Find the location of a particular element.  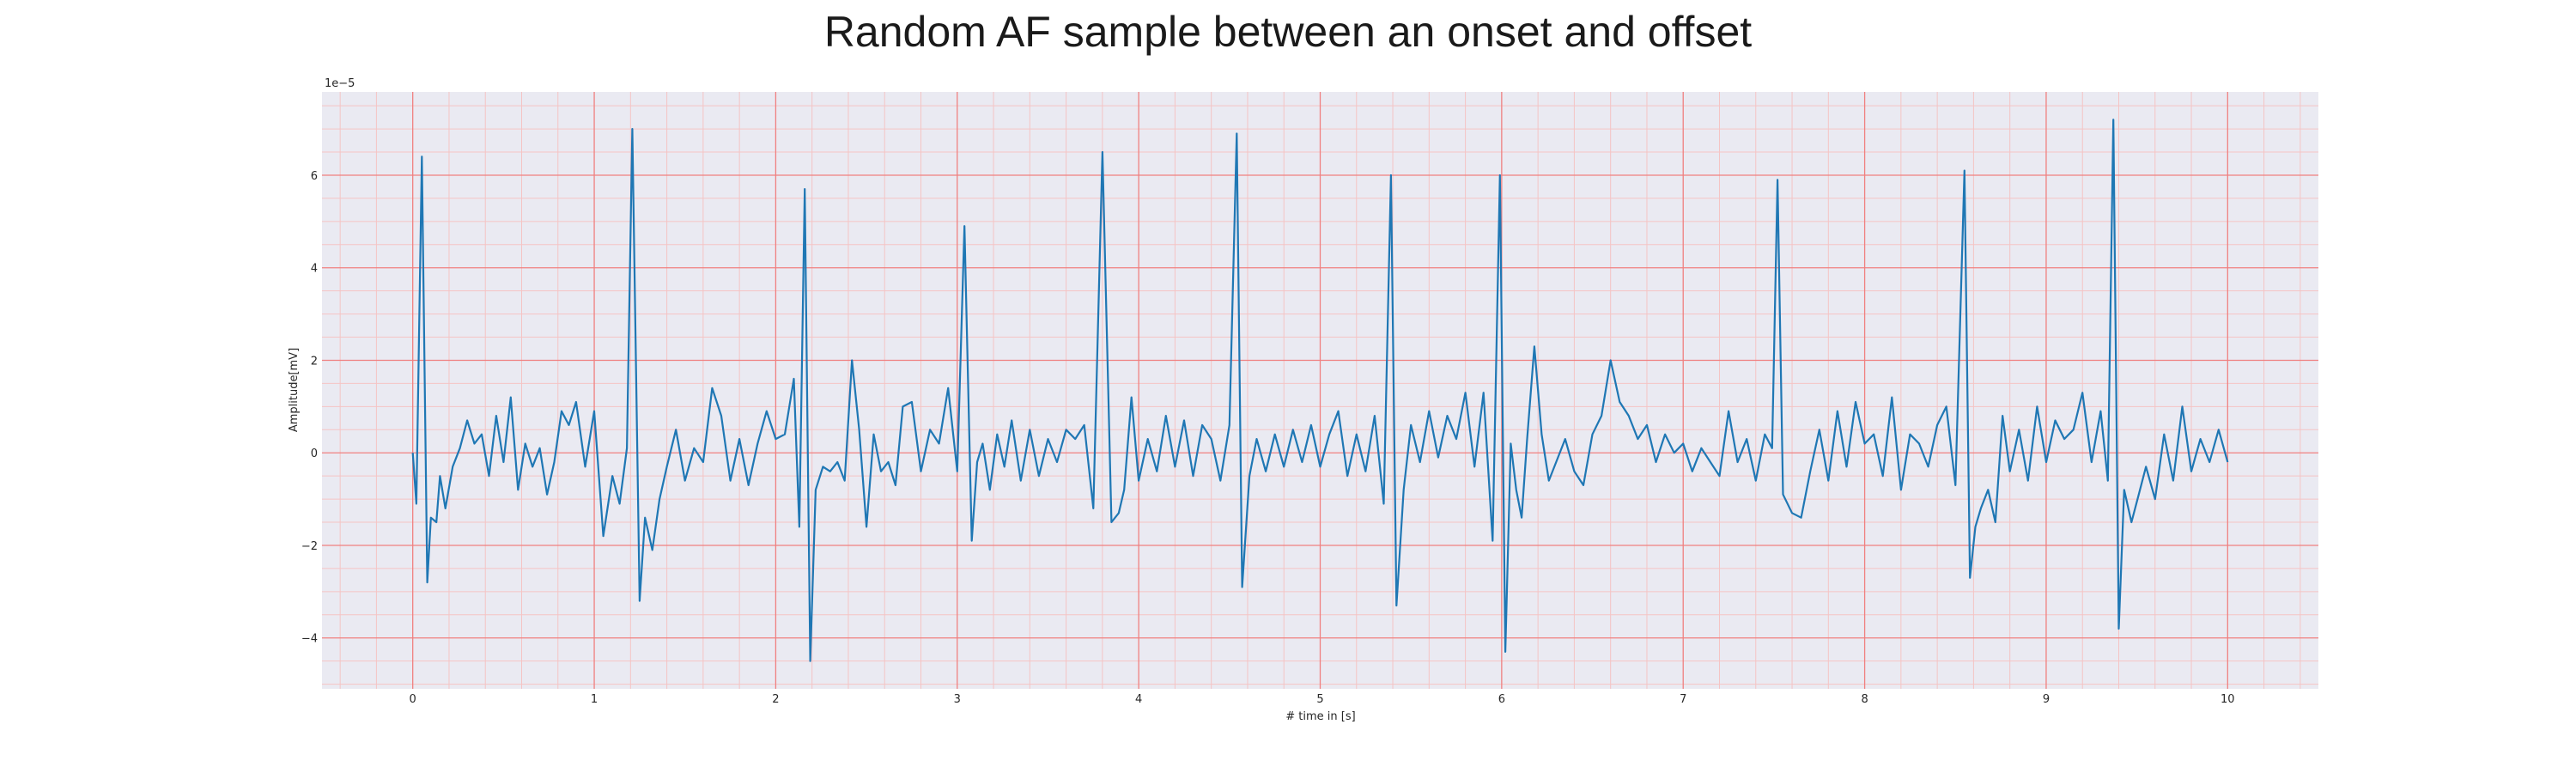

x-tick-label: 7 is located at coordinates (1683, 699).